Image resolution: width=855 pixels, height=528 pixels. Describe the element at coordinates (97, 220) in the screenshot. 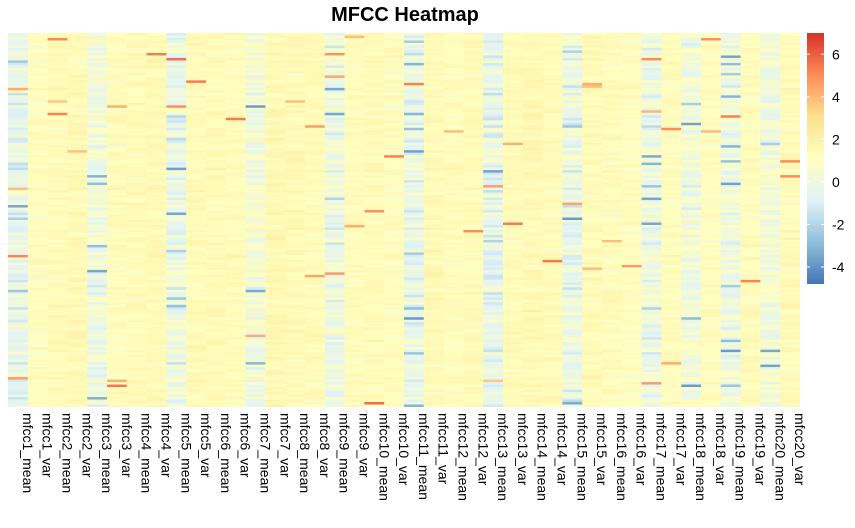

I see `heatmap-column` at that location.